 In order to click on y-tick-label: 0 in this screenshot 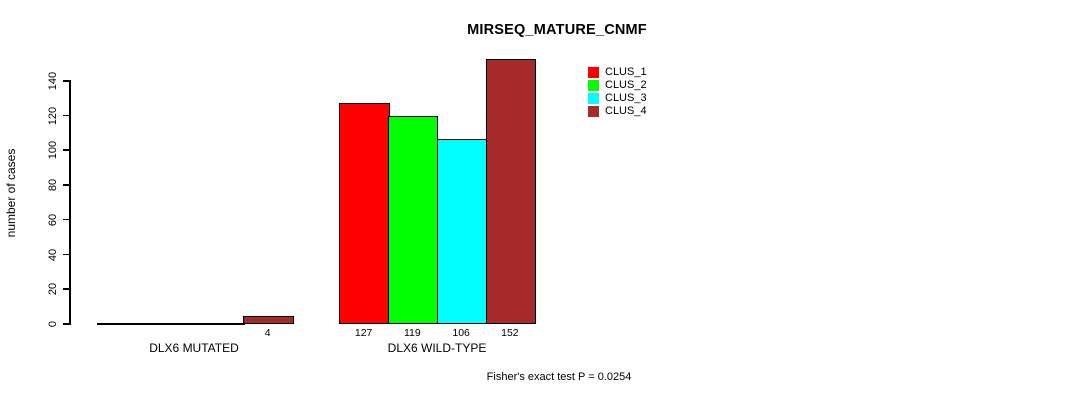, I will do `click(53, 324)`.